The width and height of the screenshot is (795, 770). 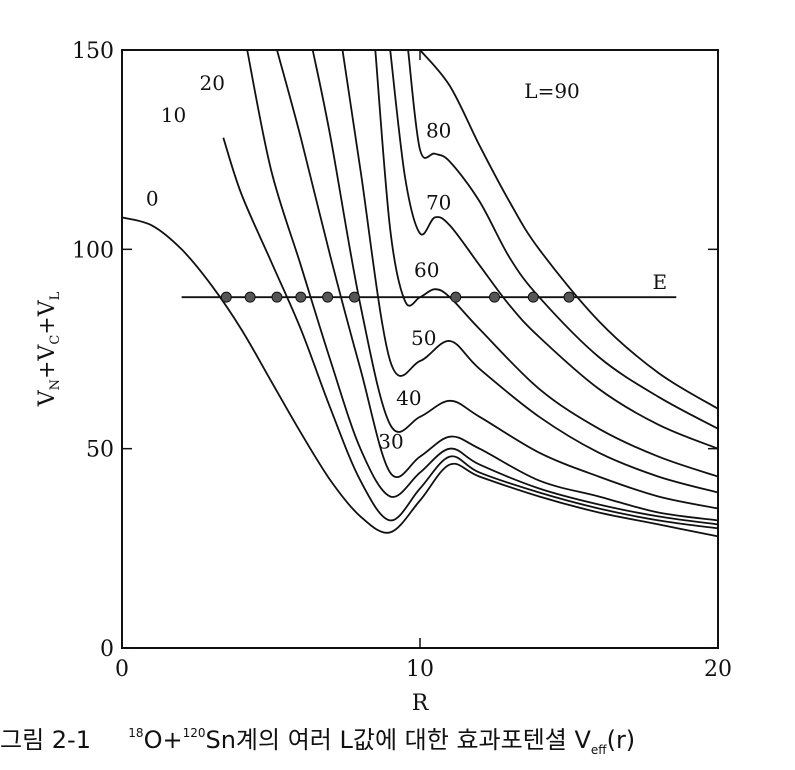 What do you see at coordinates (93, 51) in the screenshot?
I see `y-tick-label: 150` at bounding box center [93, 51].